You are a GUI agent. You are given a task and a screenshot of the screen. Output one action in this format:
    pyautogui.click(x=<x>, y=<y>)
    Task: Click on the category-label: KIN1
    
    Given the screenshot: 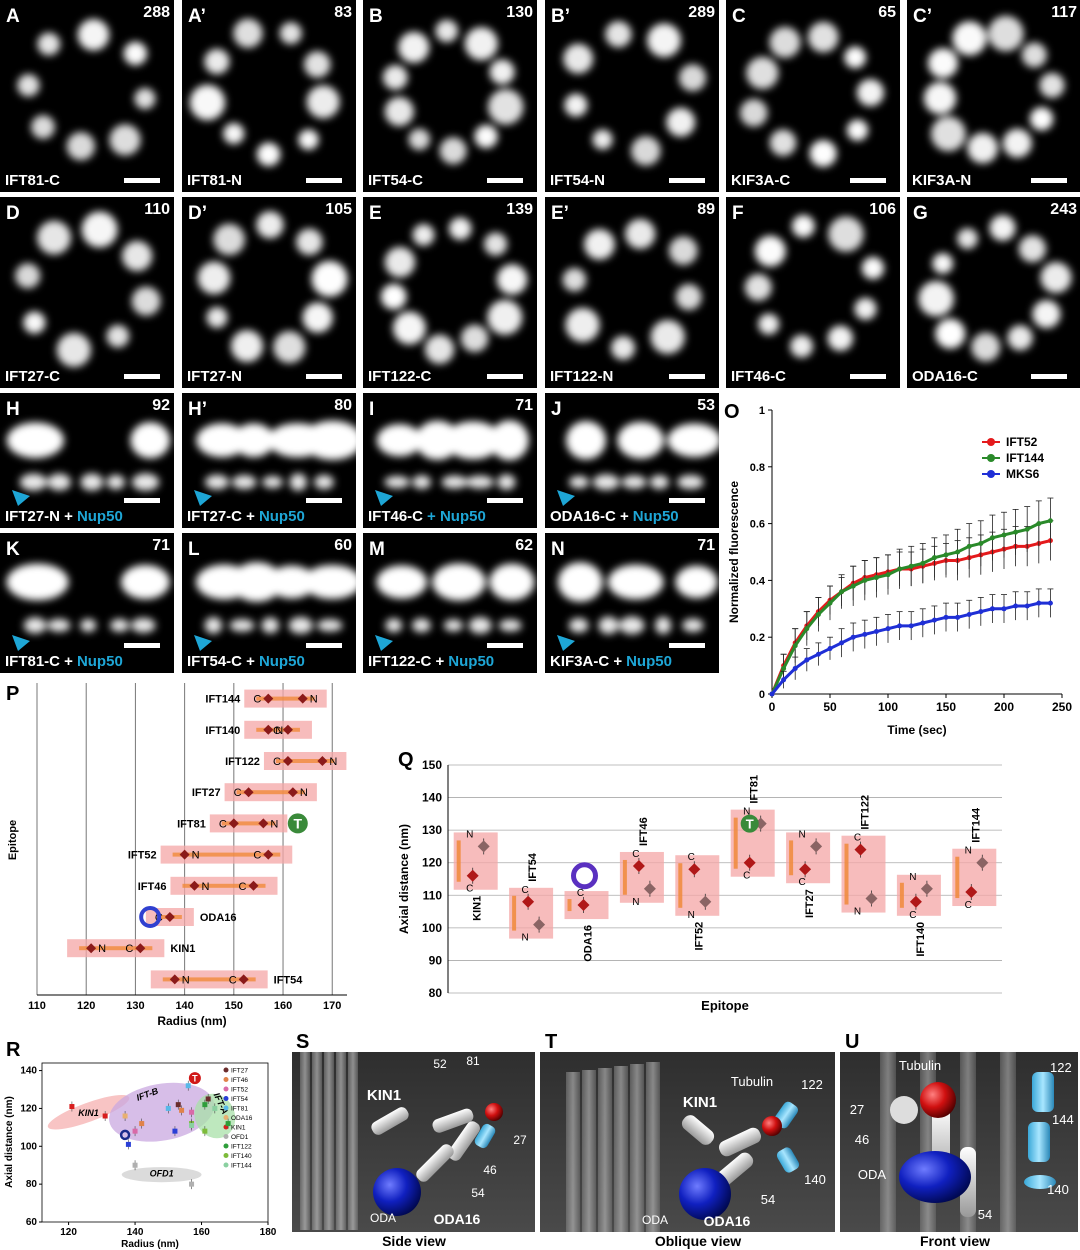 What is the action you would take?
    pyautogui.click(x=182, y=949)
    